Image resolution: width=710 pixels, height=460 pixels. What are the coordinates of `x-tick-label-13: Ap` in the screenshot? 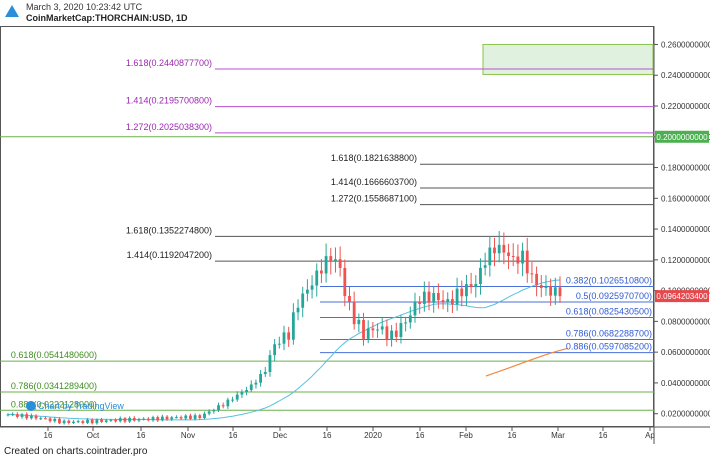 It's located at (650, 435).